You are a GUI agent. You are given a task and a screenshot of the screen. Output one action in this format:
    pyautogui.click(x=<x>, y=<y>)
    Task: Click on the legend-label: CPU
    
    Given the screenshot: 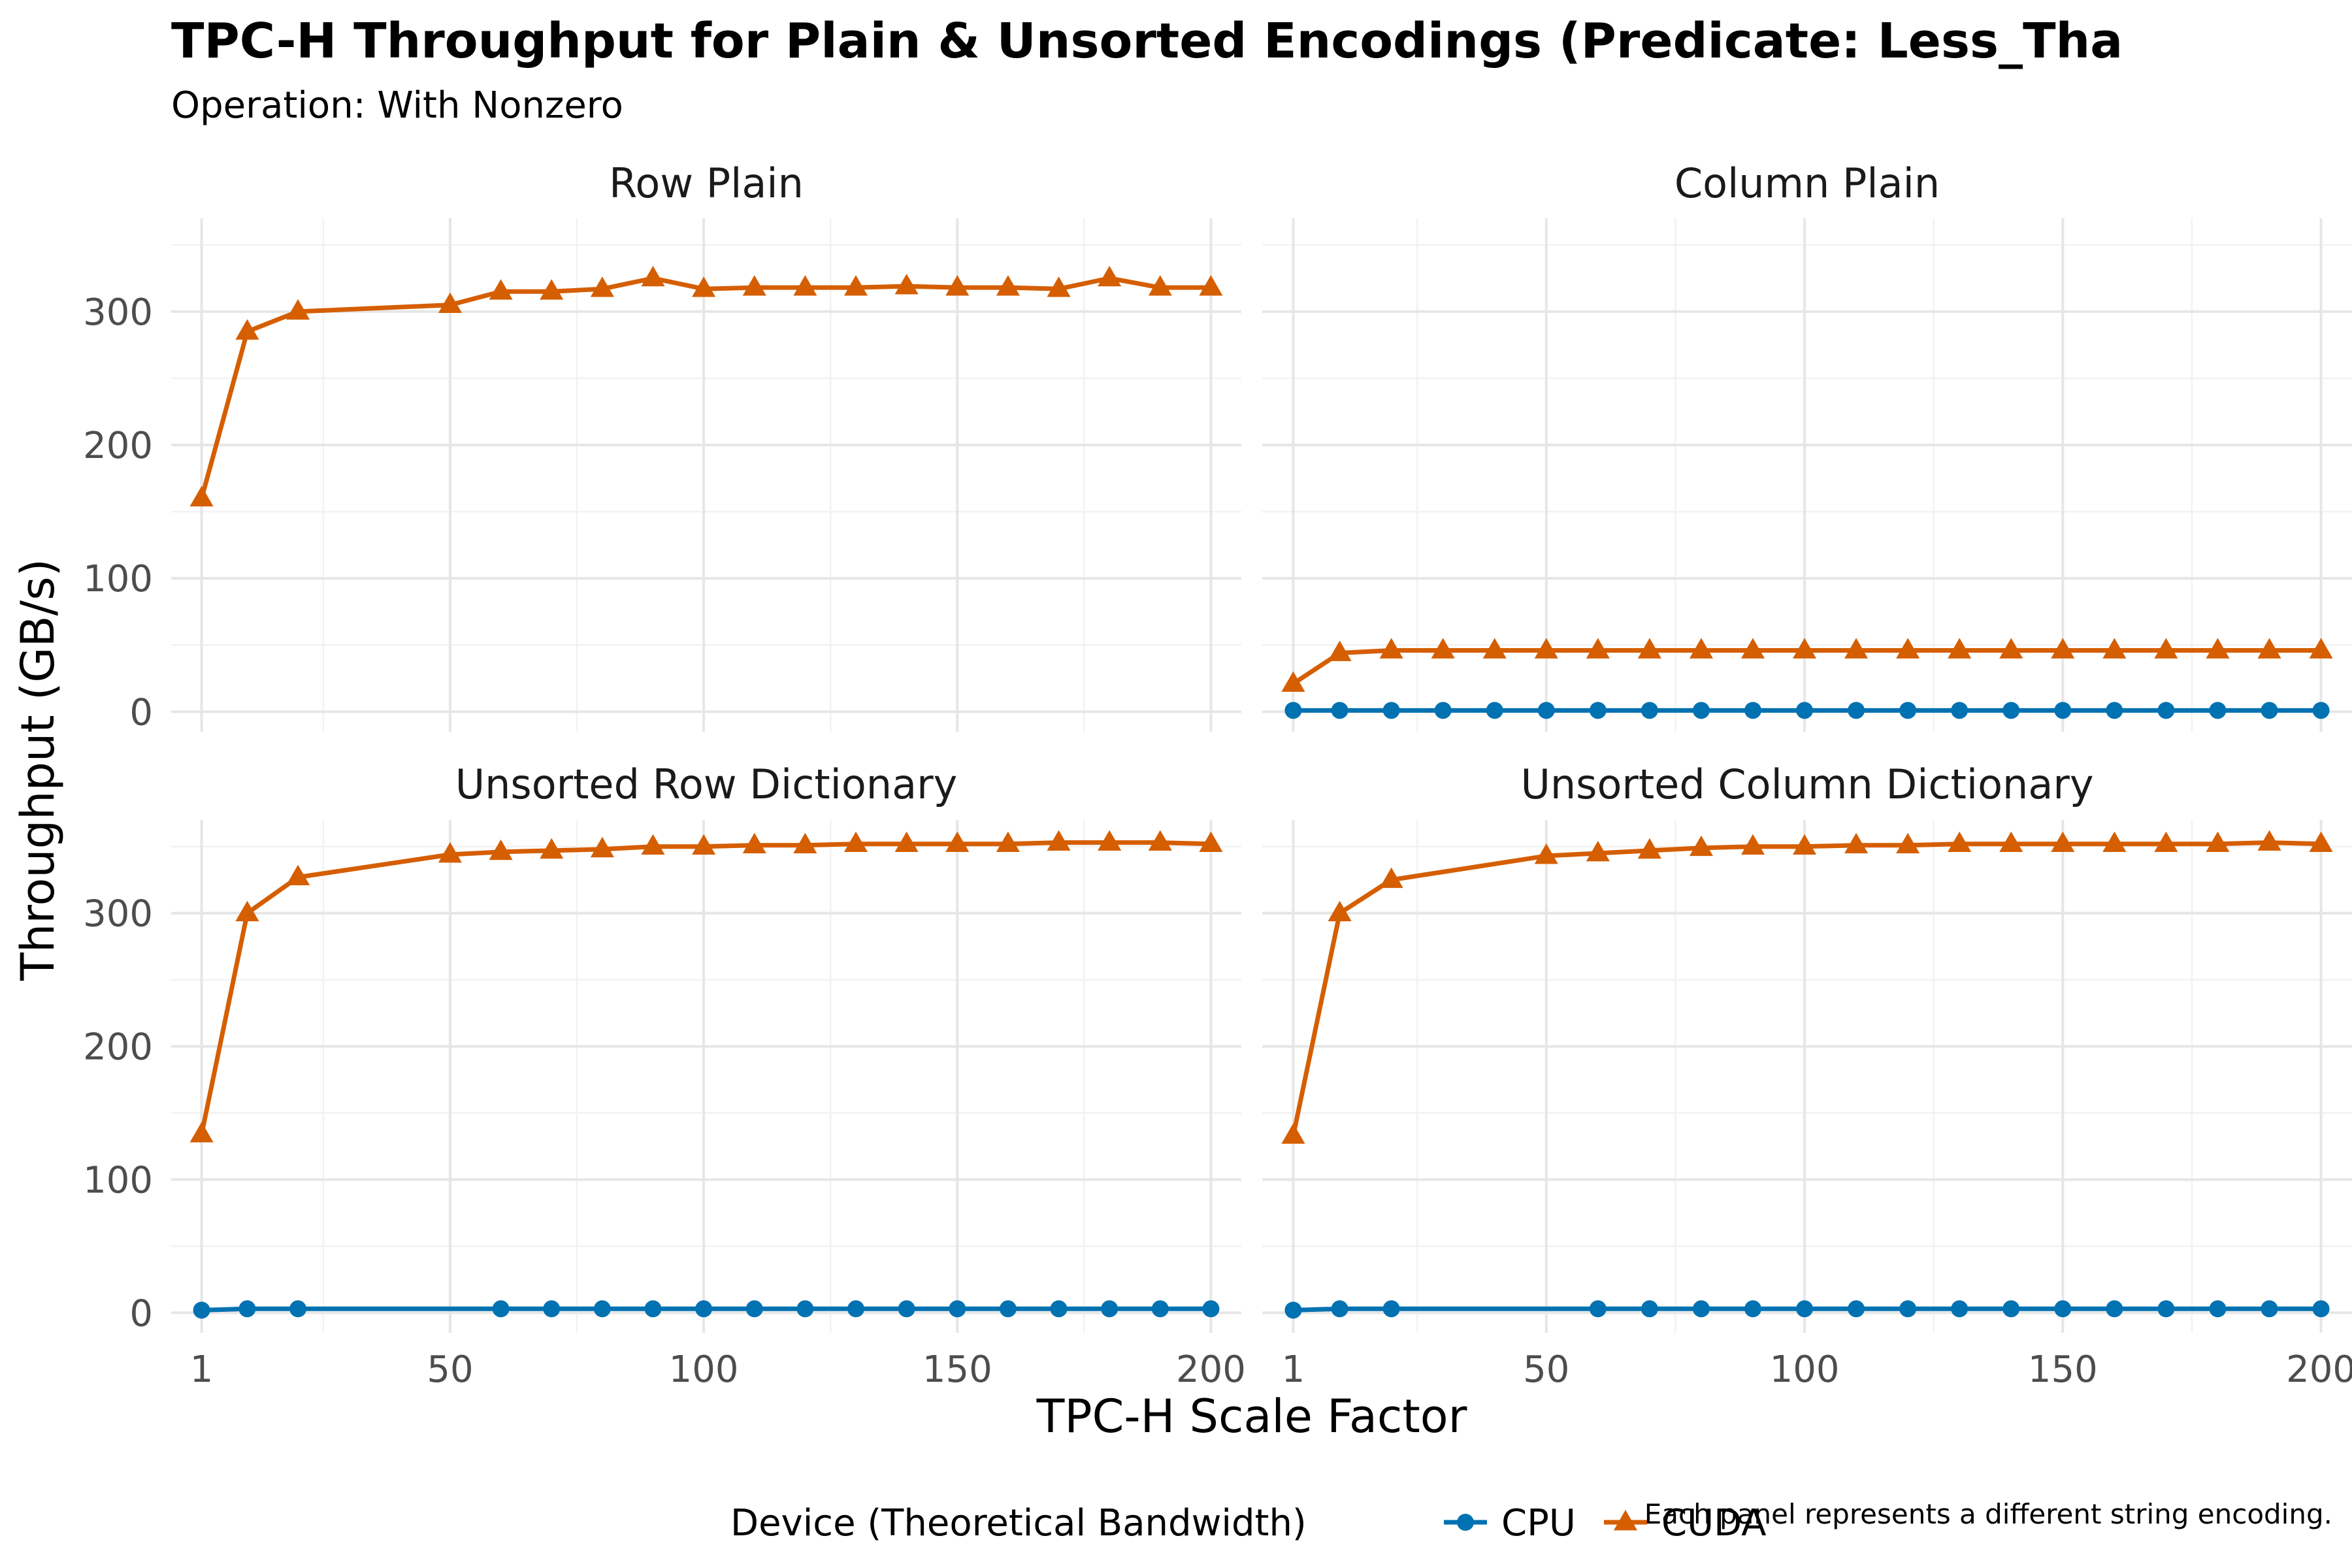 What is the action you would take?
    pyautogui.click(x=1538, y=1523)
    